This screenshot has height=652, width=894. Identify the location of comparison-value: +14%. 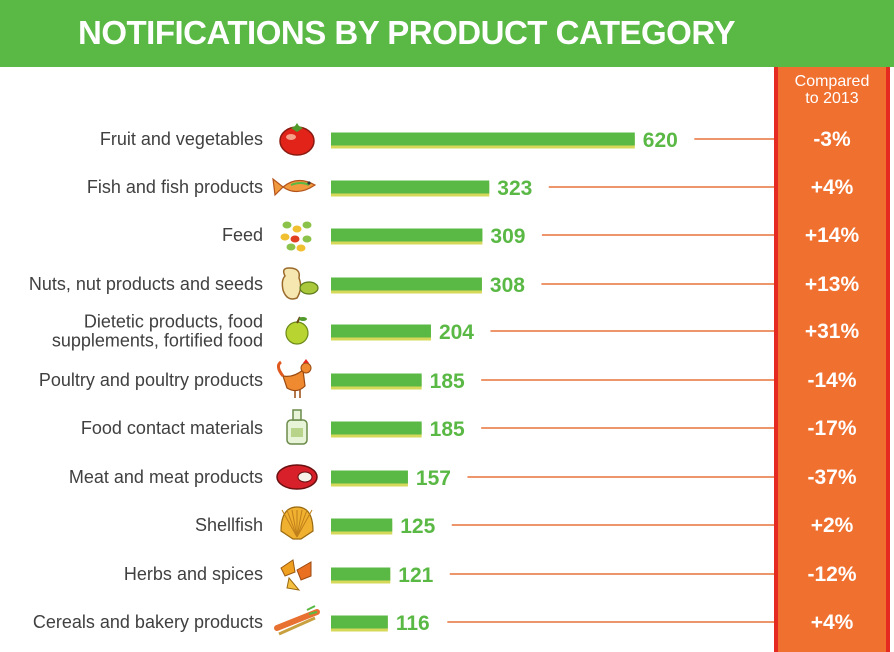
(832, 235).